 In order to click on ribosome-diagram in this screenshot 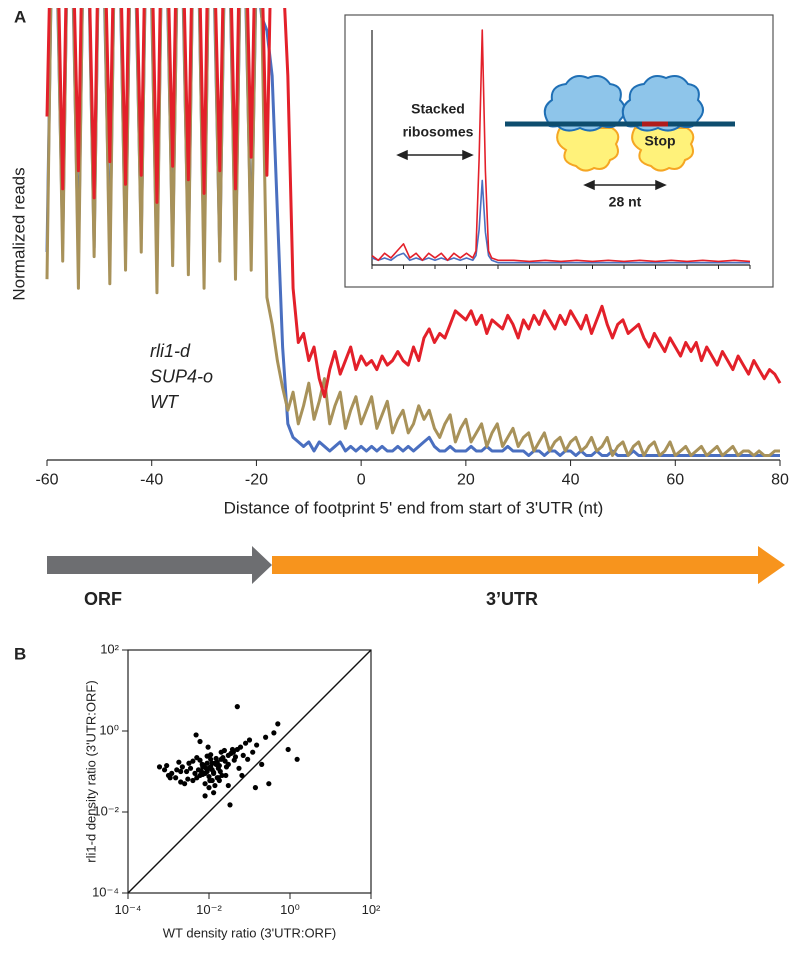, I will do `click(565, 133)`.